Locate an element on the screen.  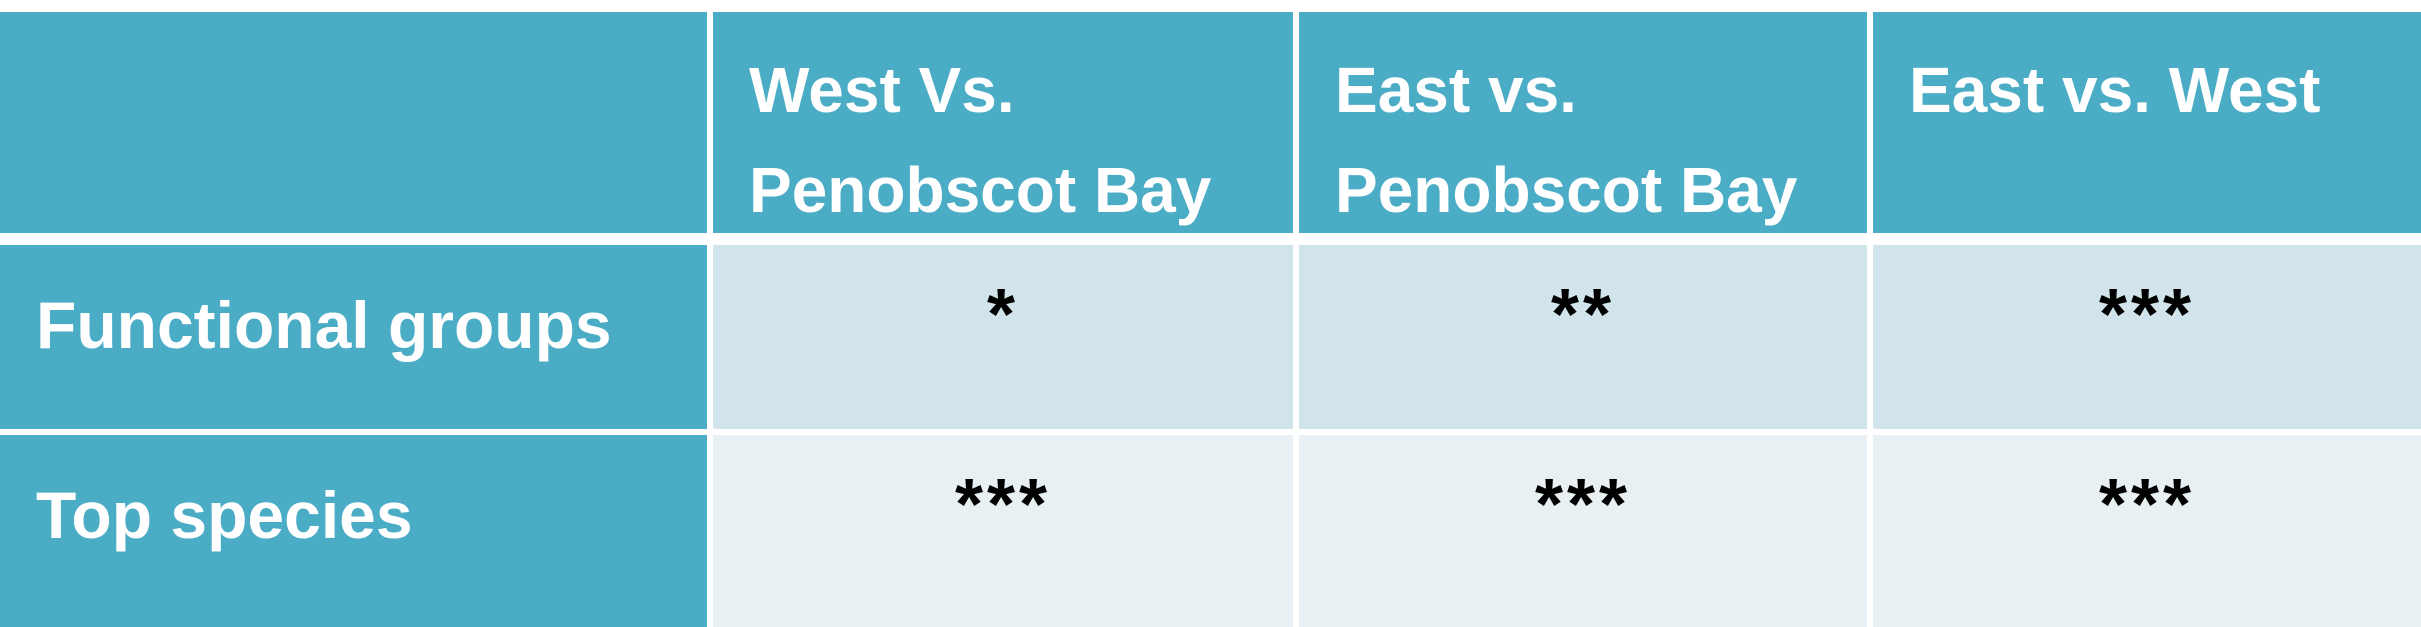
row-label-functional-groups: Functional groups is located at coordinates (353, 337).